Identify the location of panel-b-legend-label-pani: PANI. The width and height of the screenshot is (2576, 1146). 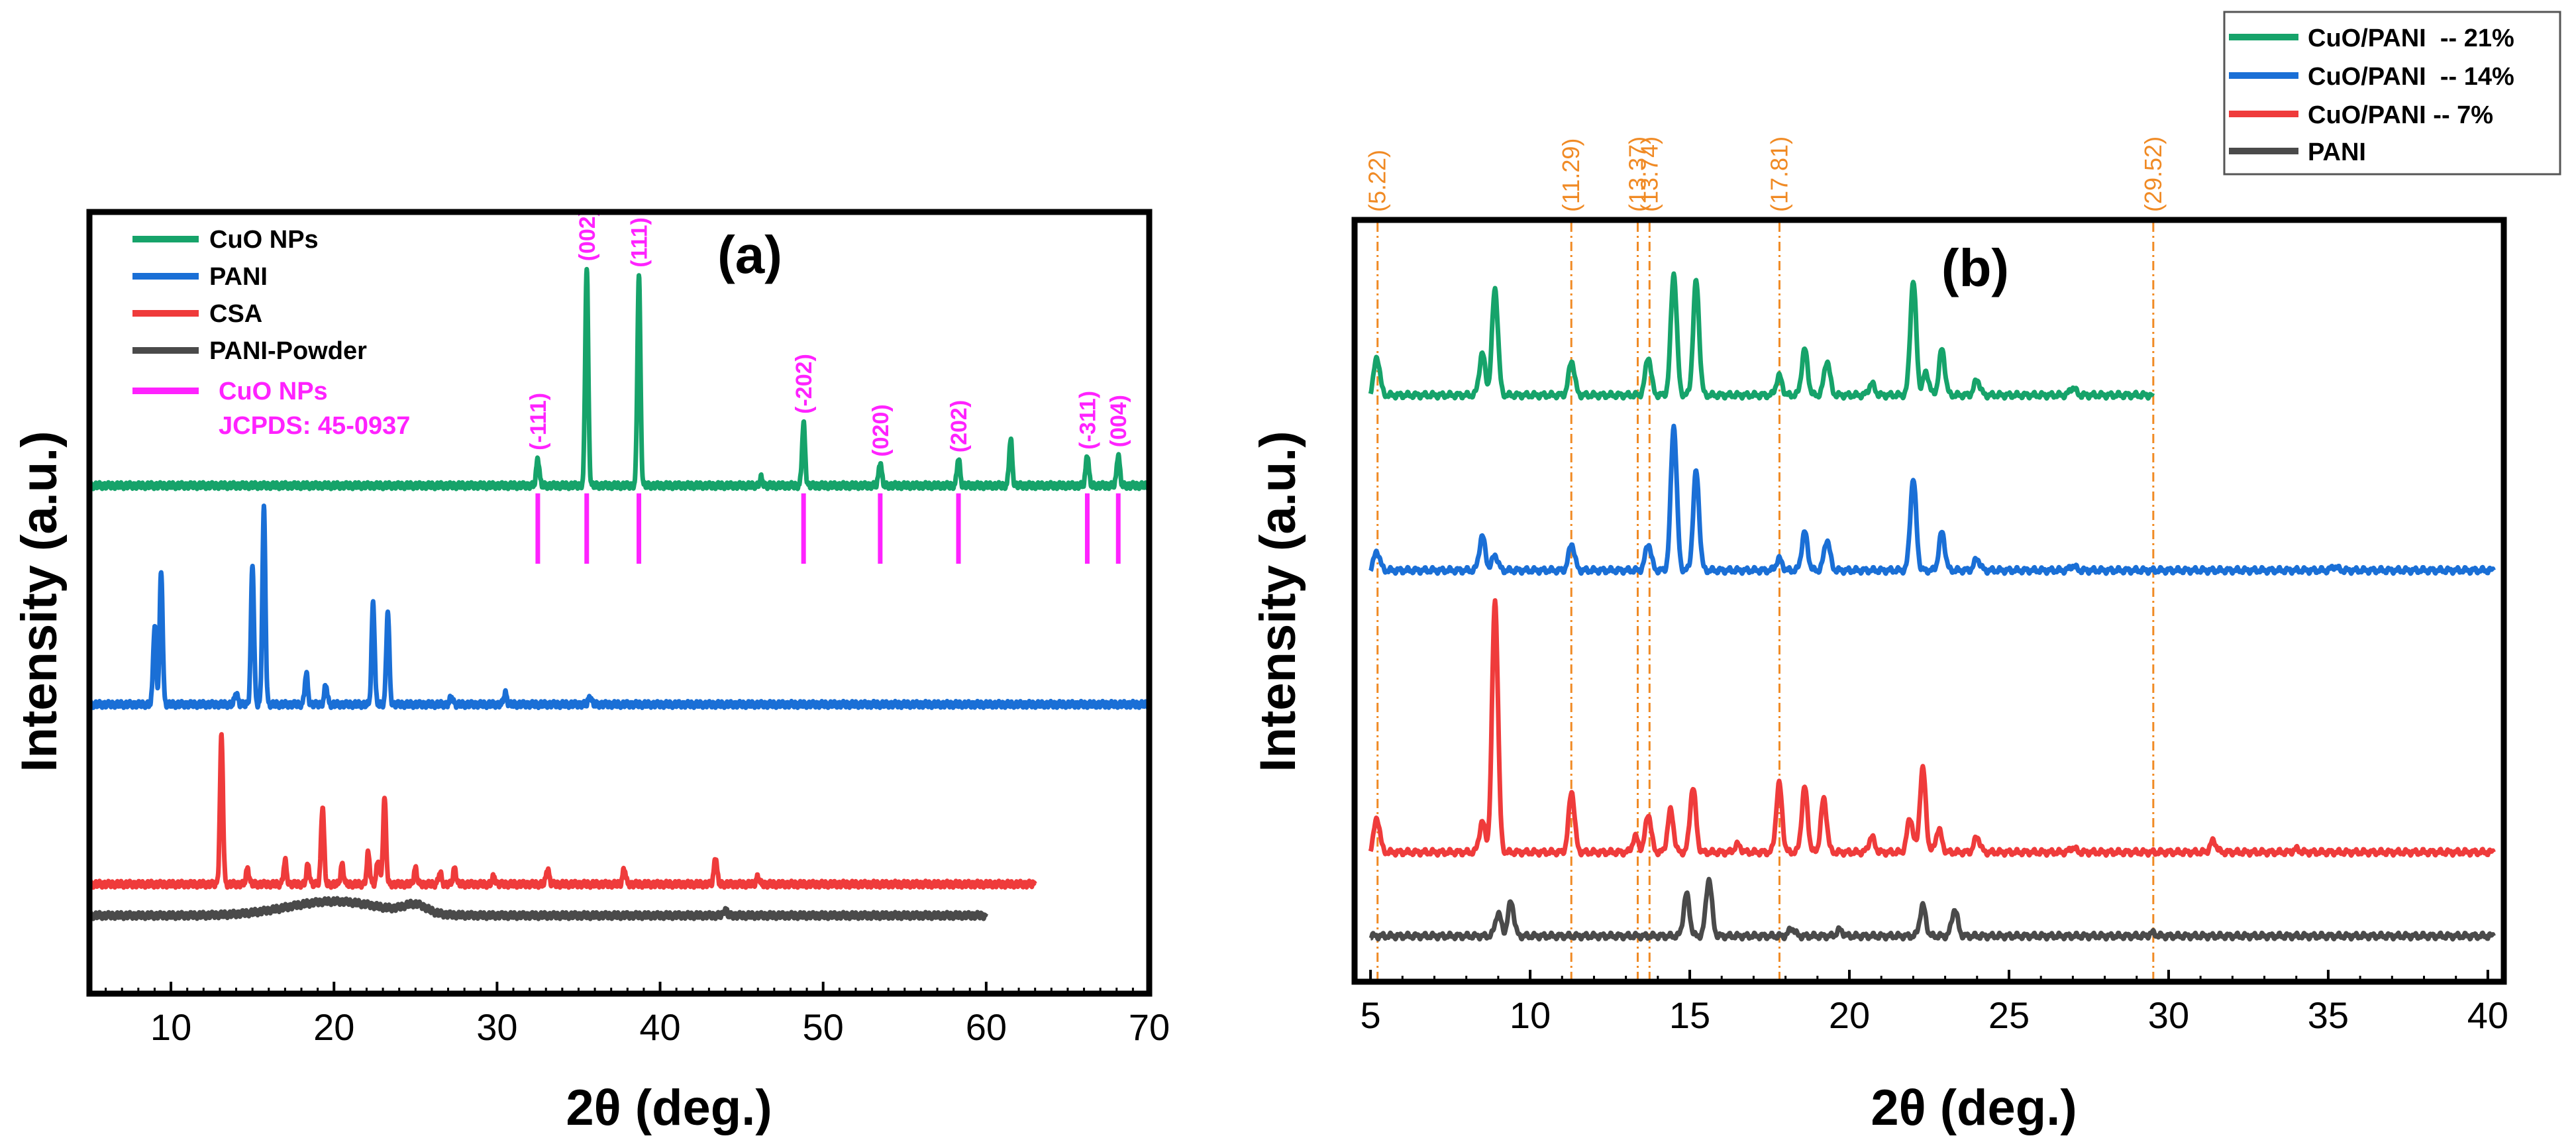
(2337, 152).